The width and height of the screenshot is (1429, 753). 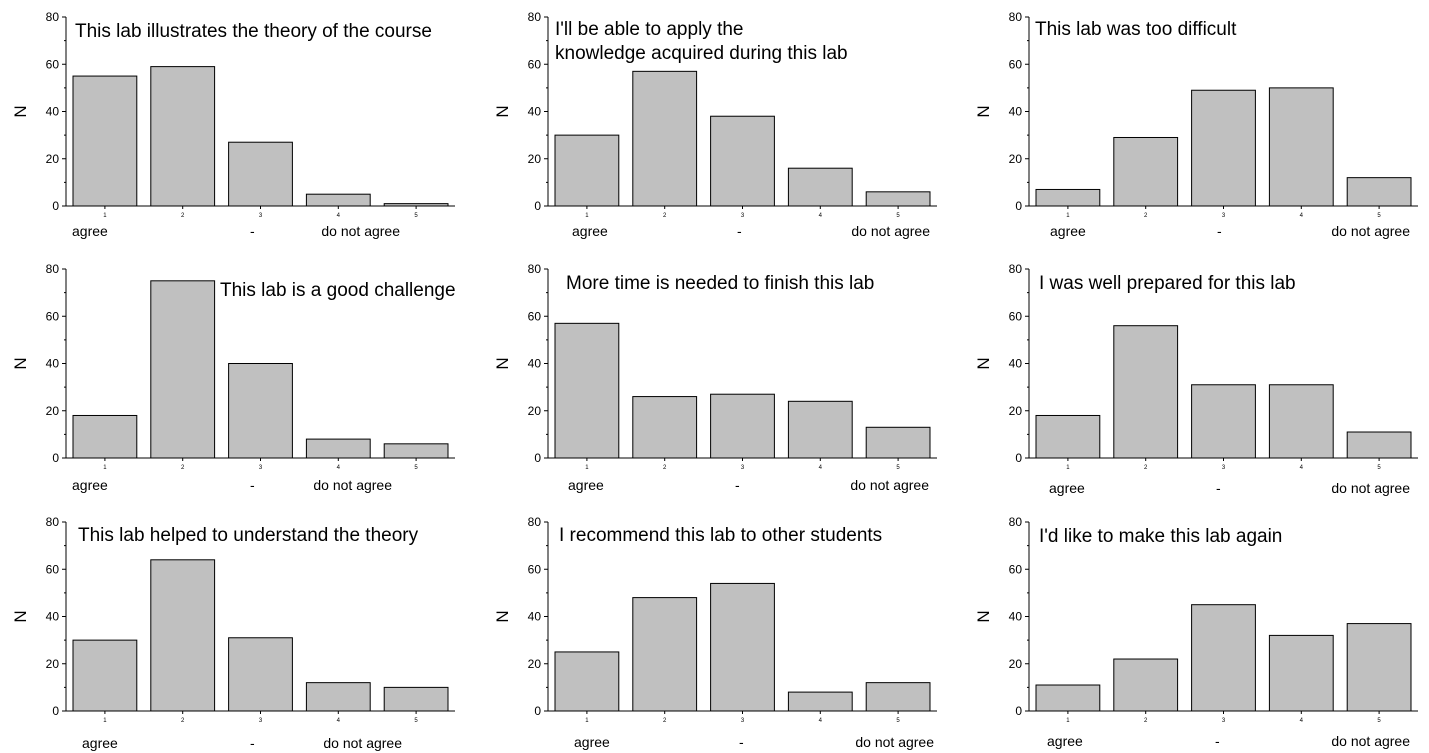 I want to click on chart-title: I'd like to make this lab again, so click(x=1160, y=536).